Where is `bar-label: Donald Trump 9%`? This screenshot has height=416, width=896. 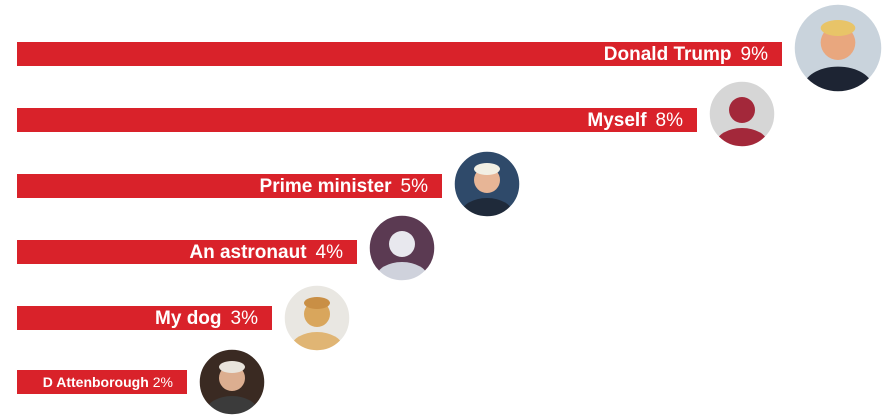 bar-label: Donald Trump 9% is located at coordinates (686, 54).